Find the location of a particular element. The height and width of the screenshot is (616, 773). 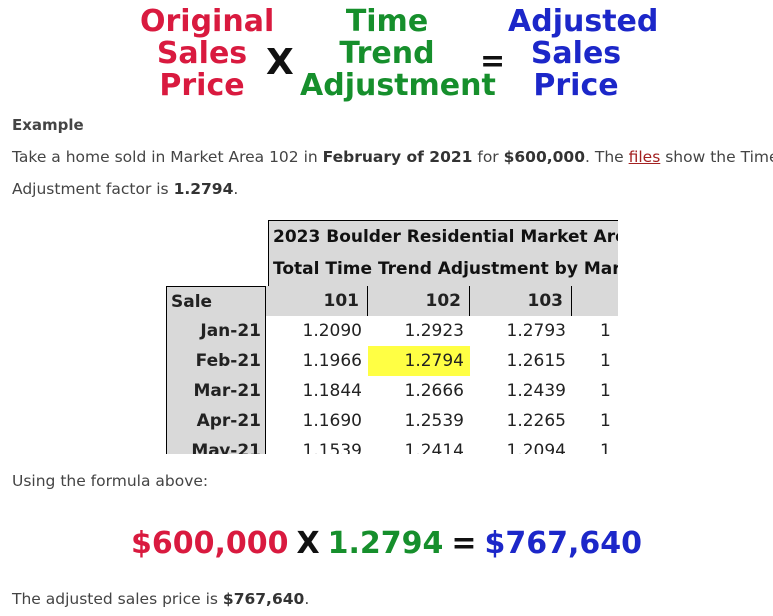

formula-word: Time is located at coordinates (387, 21).